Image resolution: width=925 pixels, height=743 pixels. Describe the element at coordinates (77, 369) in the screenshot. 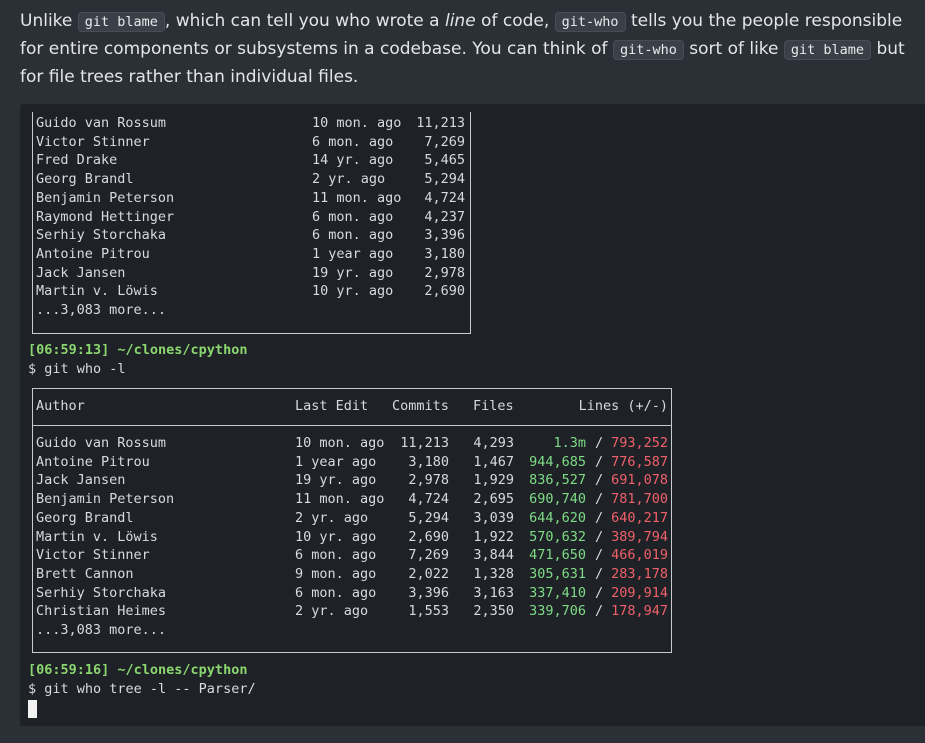

I see `command-line: $ git who -l` at that location.